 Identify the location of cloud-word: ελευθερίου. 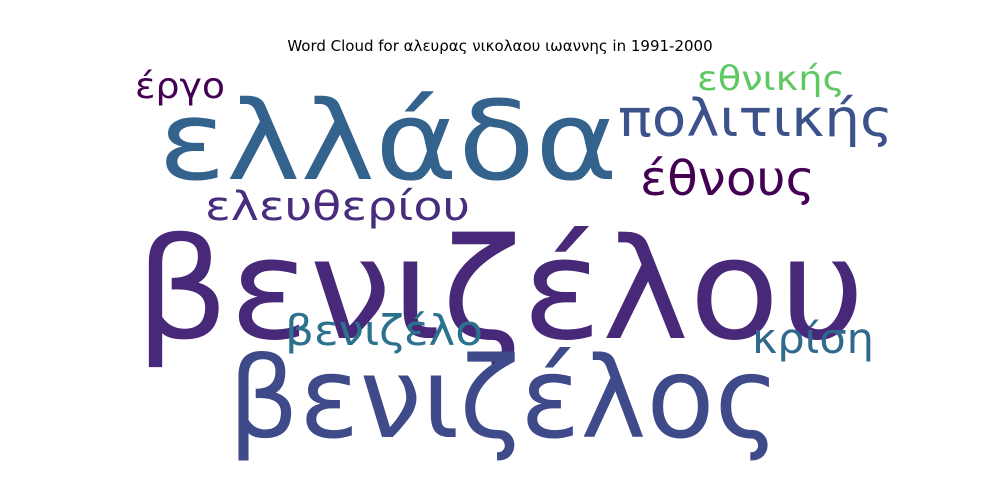
(337, 207).